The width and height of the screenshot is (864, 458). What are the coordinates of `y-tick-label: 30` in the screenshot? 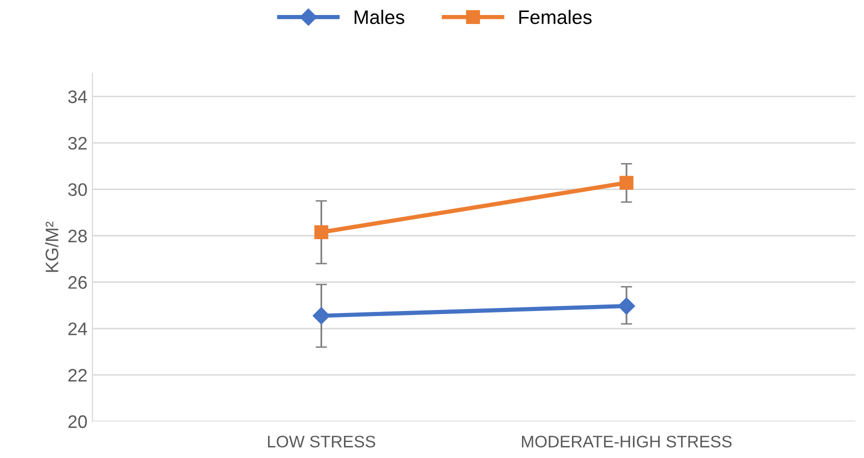 It's located at (77, 189).